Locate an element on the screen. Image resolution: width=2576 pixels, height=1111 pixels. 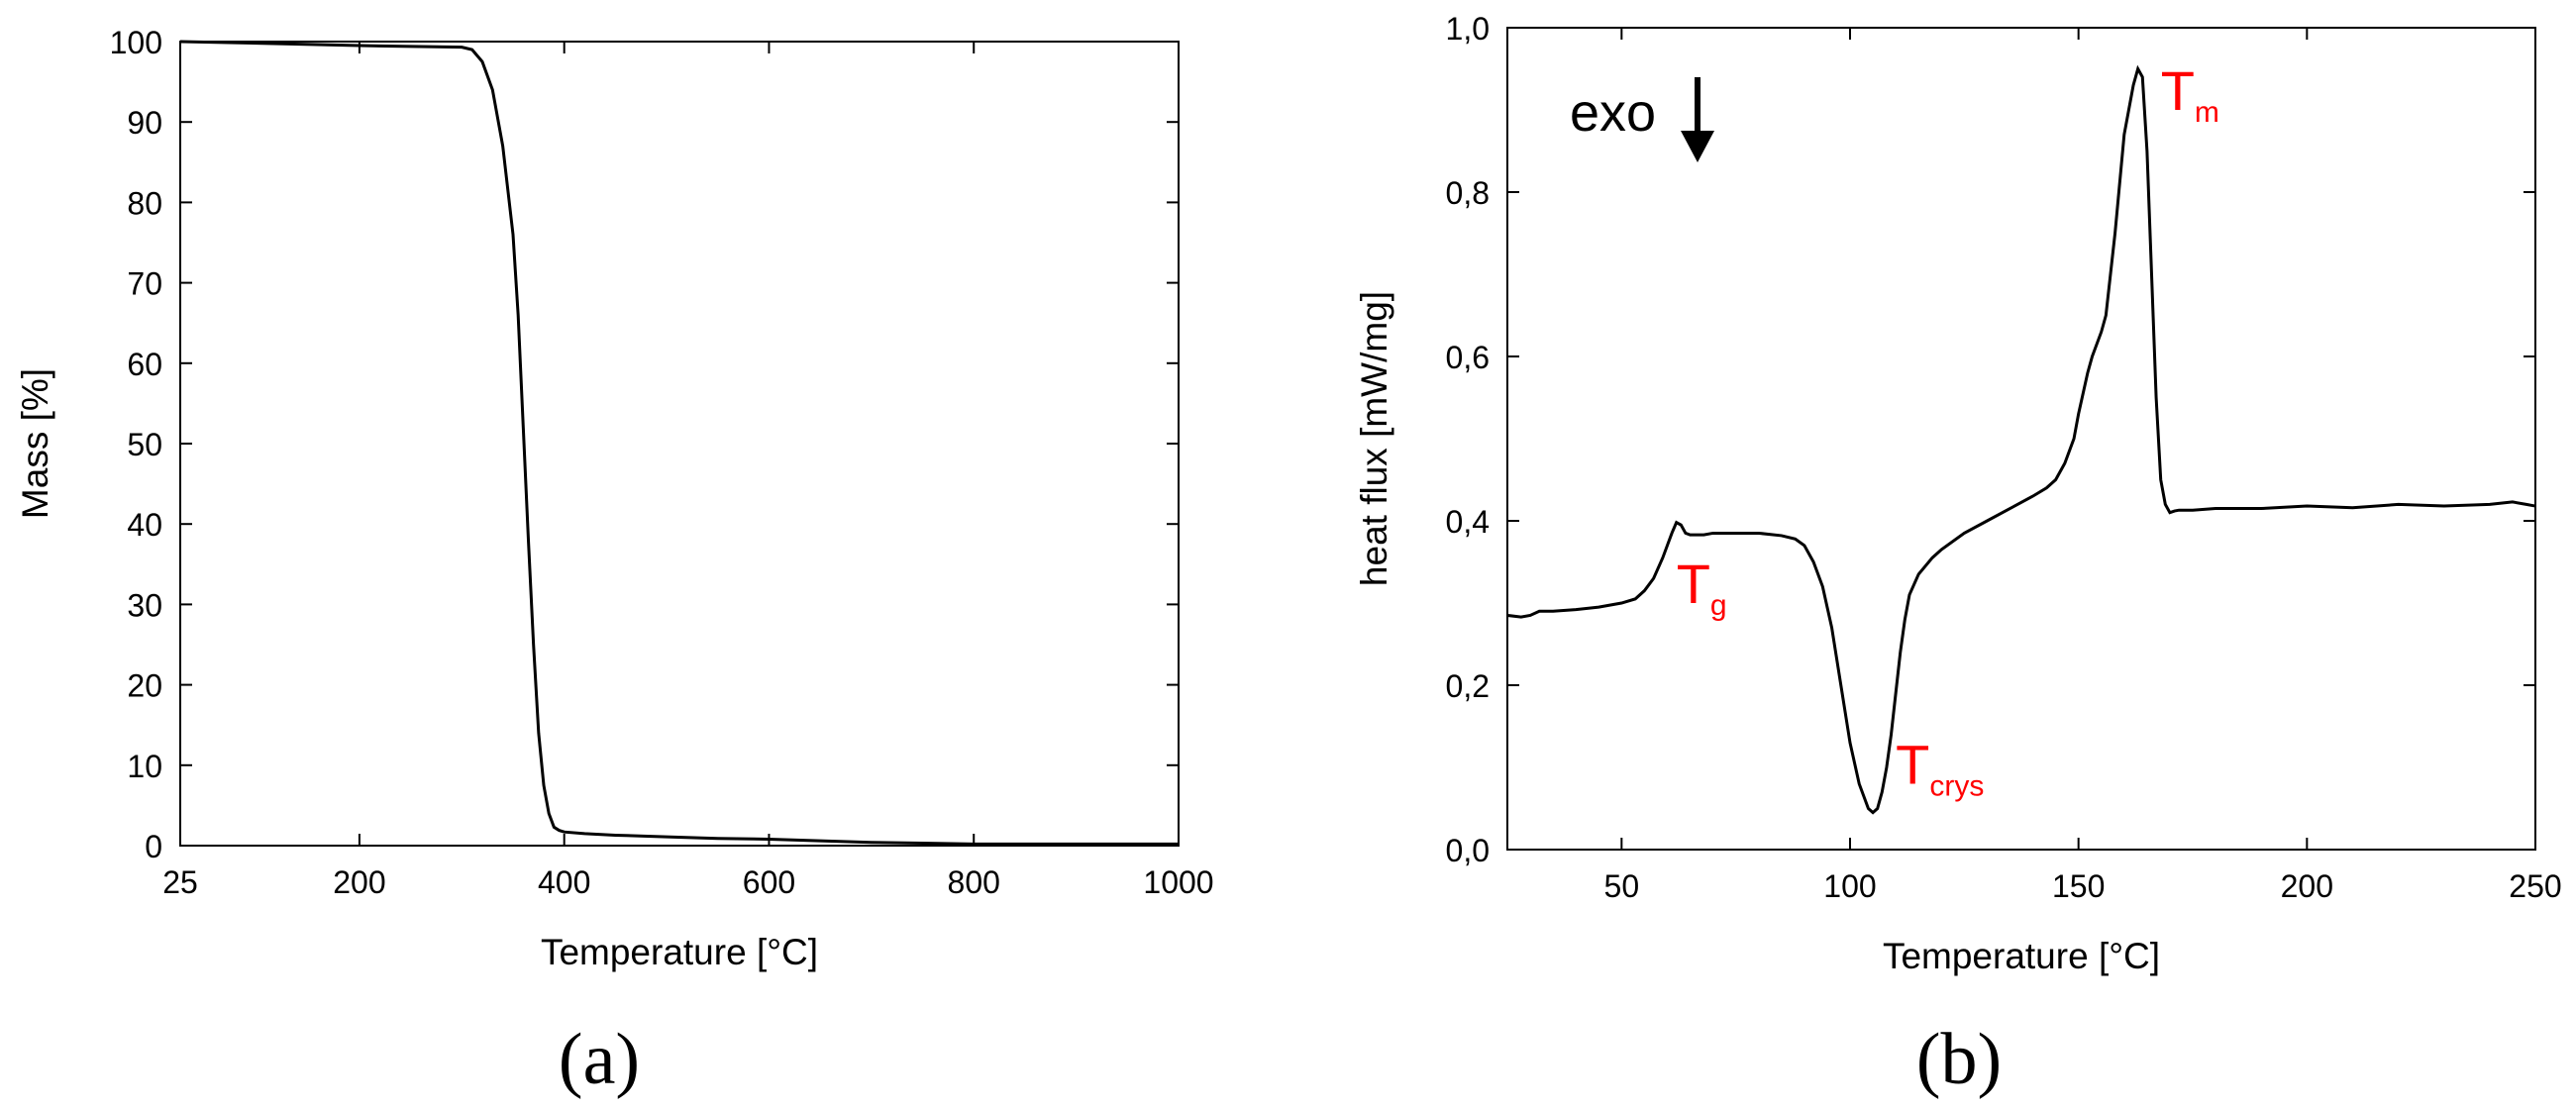
x-tick-label: 1000 is located at coordinates (1178, 882).